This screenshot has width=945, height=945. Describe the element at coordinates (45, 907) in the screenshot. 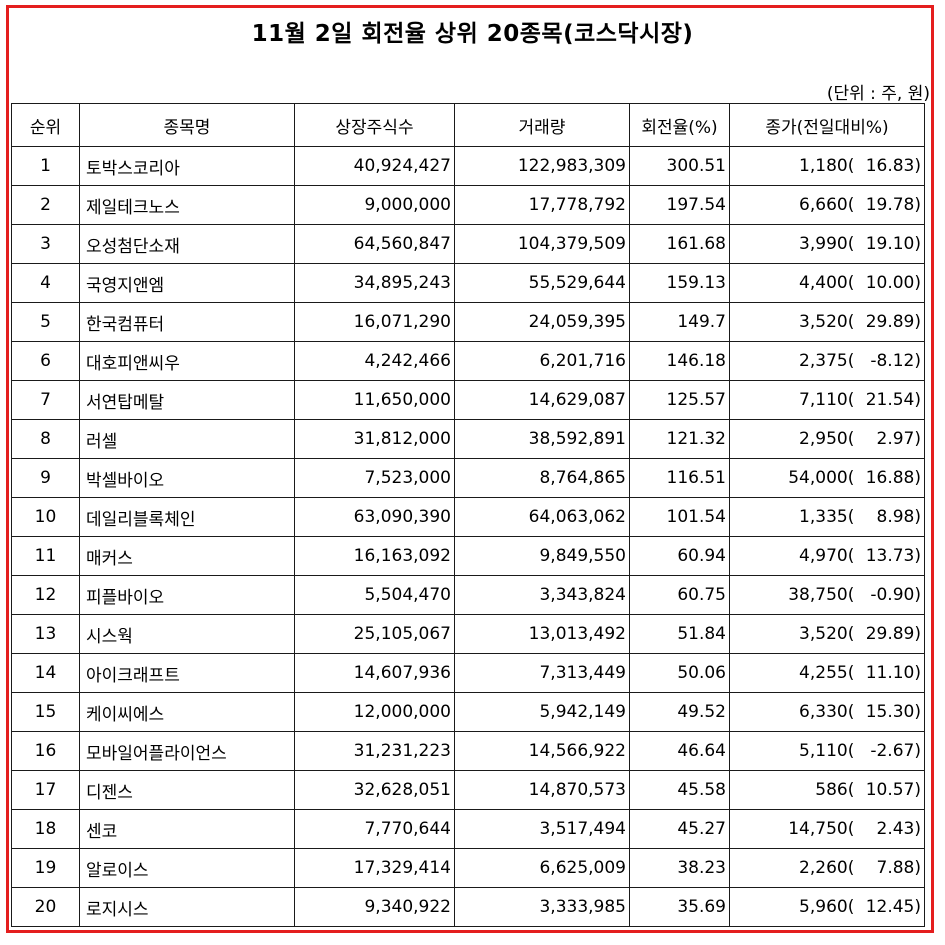

I see `cell-rank: 20` at that location.